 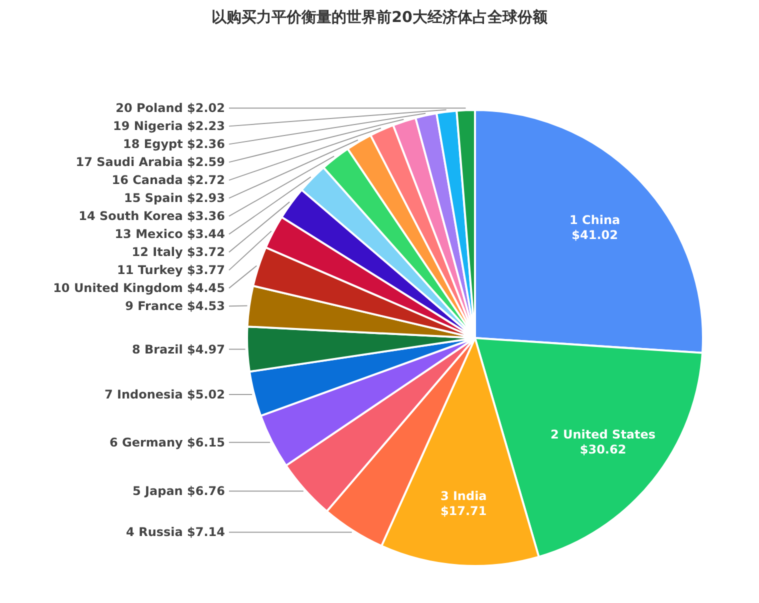 What do you see at coordinates (164, 395) in the screenshot?
I see `slice-label: 7 Indonesia $5.02` at bounding box center [164, 395].